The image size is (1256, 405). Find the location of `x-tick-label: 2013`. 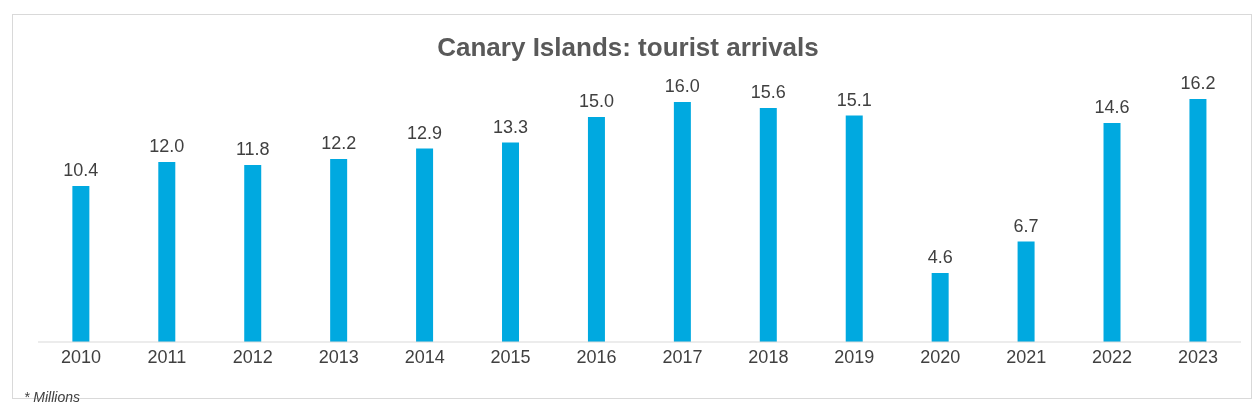

x-tick-label: 2013 is located at coordinates (338, 356).